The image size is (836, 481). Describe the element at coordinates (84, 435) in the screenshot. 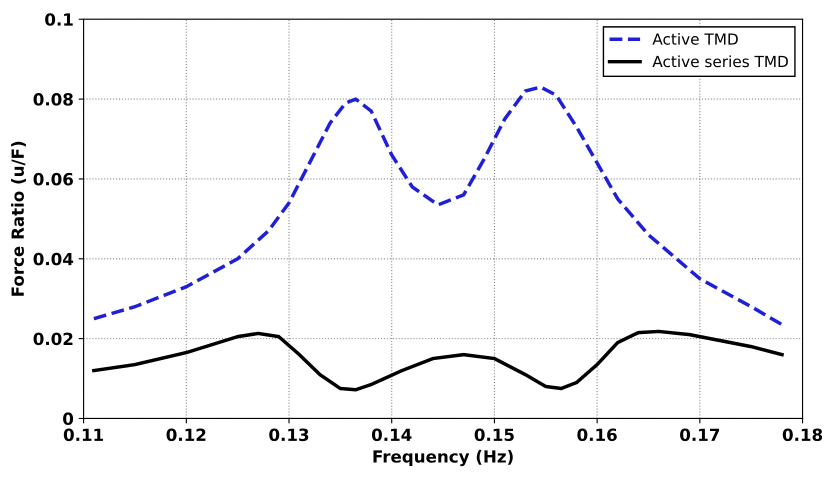

I see `x-tick-label: 0.11` at that location.